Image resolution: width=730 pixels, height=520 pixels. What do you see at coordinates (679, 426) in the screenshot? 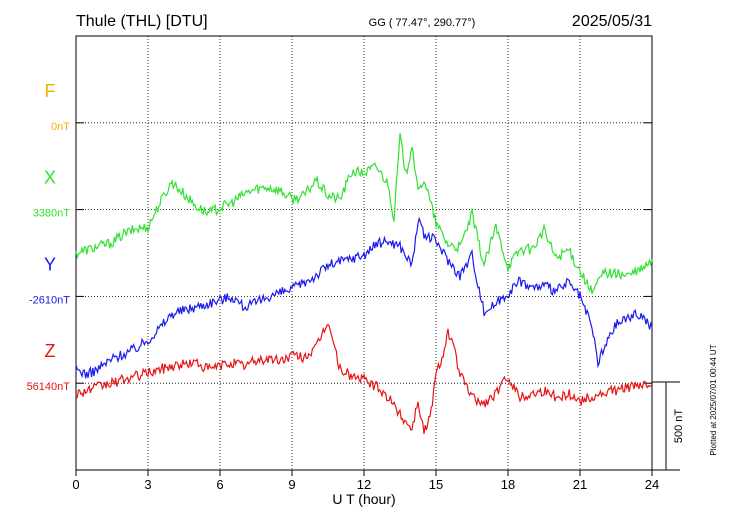
I see `scale-bar-label: 500 nT` at bounding box center [679, 426].